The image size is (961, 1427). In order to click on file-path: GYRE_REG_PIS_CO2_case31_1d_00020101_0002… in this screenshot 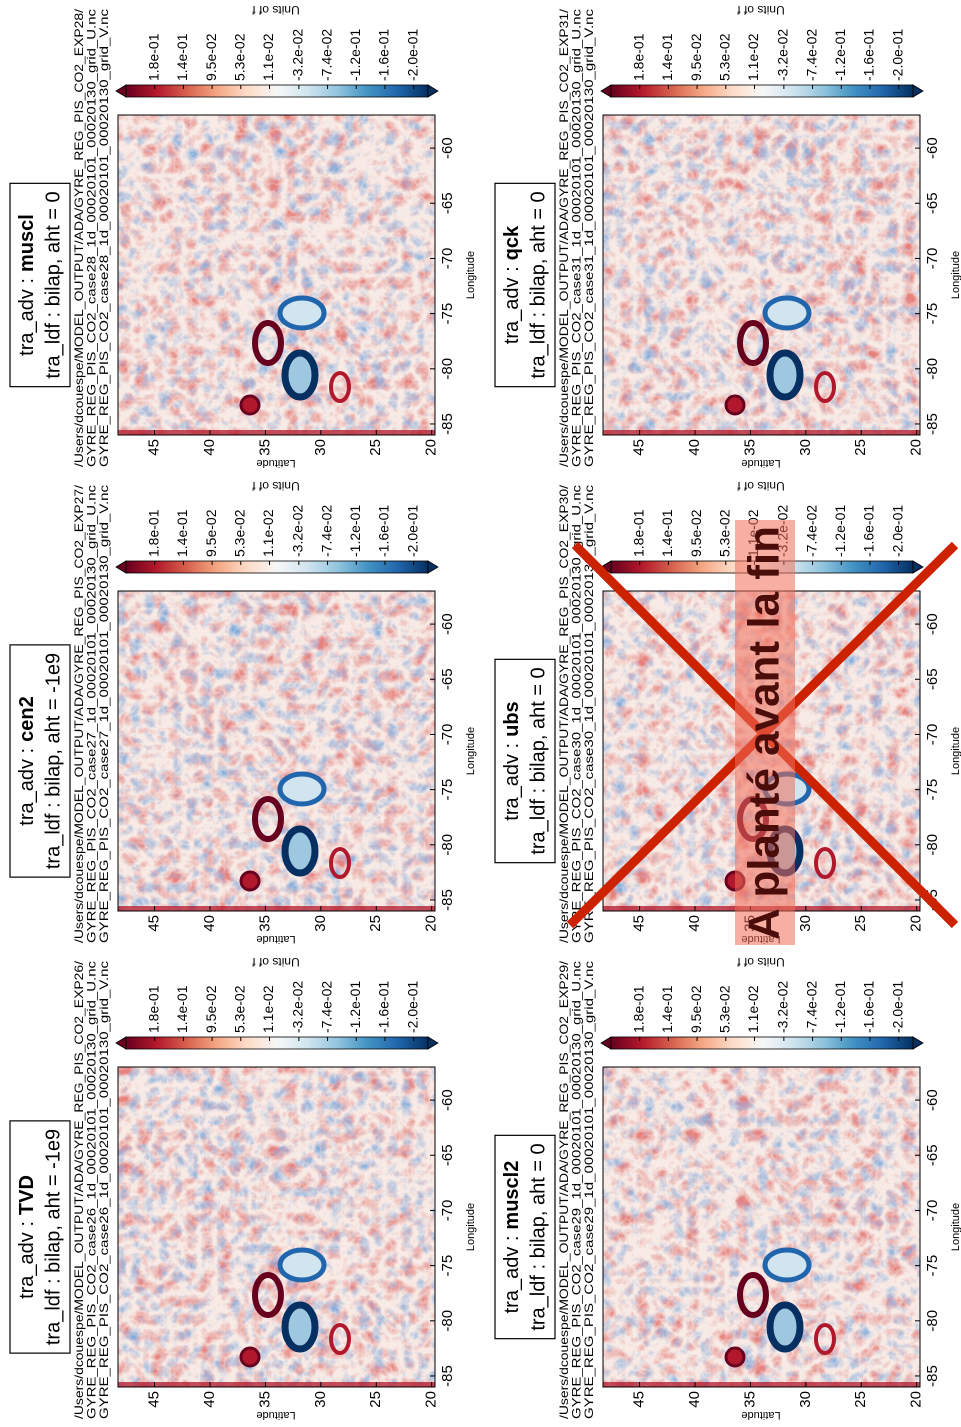, I will do `click(577, 238)`.